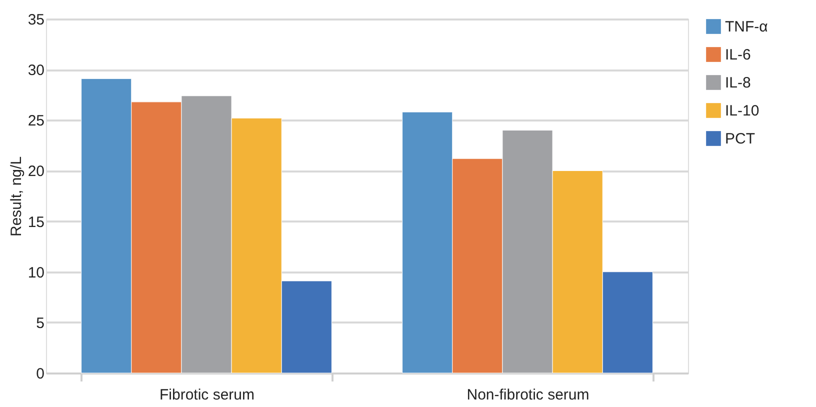 This screenshot has height=407, width=816. I want to click on y-tick-label: 25, so click(36, 121).